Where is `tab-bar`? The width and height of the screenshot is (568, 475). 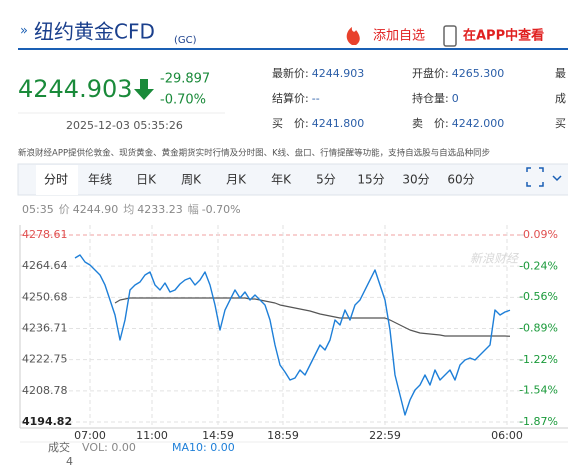 tab-bar is located at coordinates (292, 179).